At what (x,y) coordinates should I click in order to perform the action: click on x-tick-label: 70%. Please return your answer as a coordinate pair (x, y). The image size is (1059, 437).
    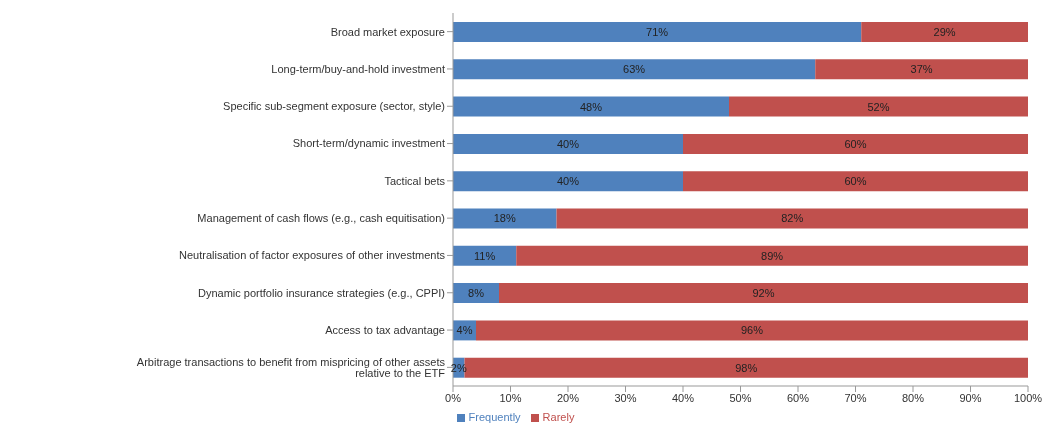
    Looking at the image, I should click on (855, 397).